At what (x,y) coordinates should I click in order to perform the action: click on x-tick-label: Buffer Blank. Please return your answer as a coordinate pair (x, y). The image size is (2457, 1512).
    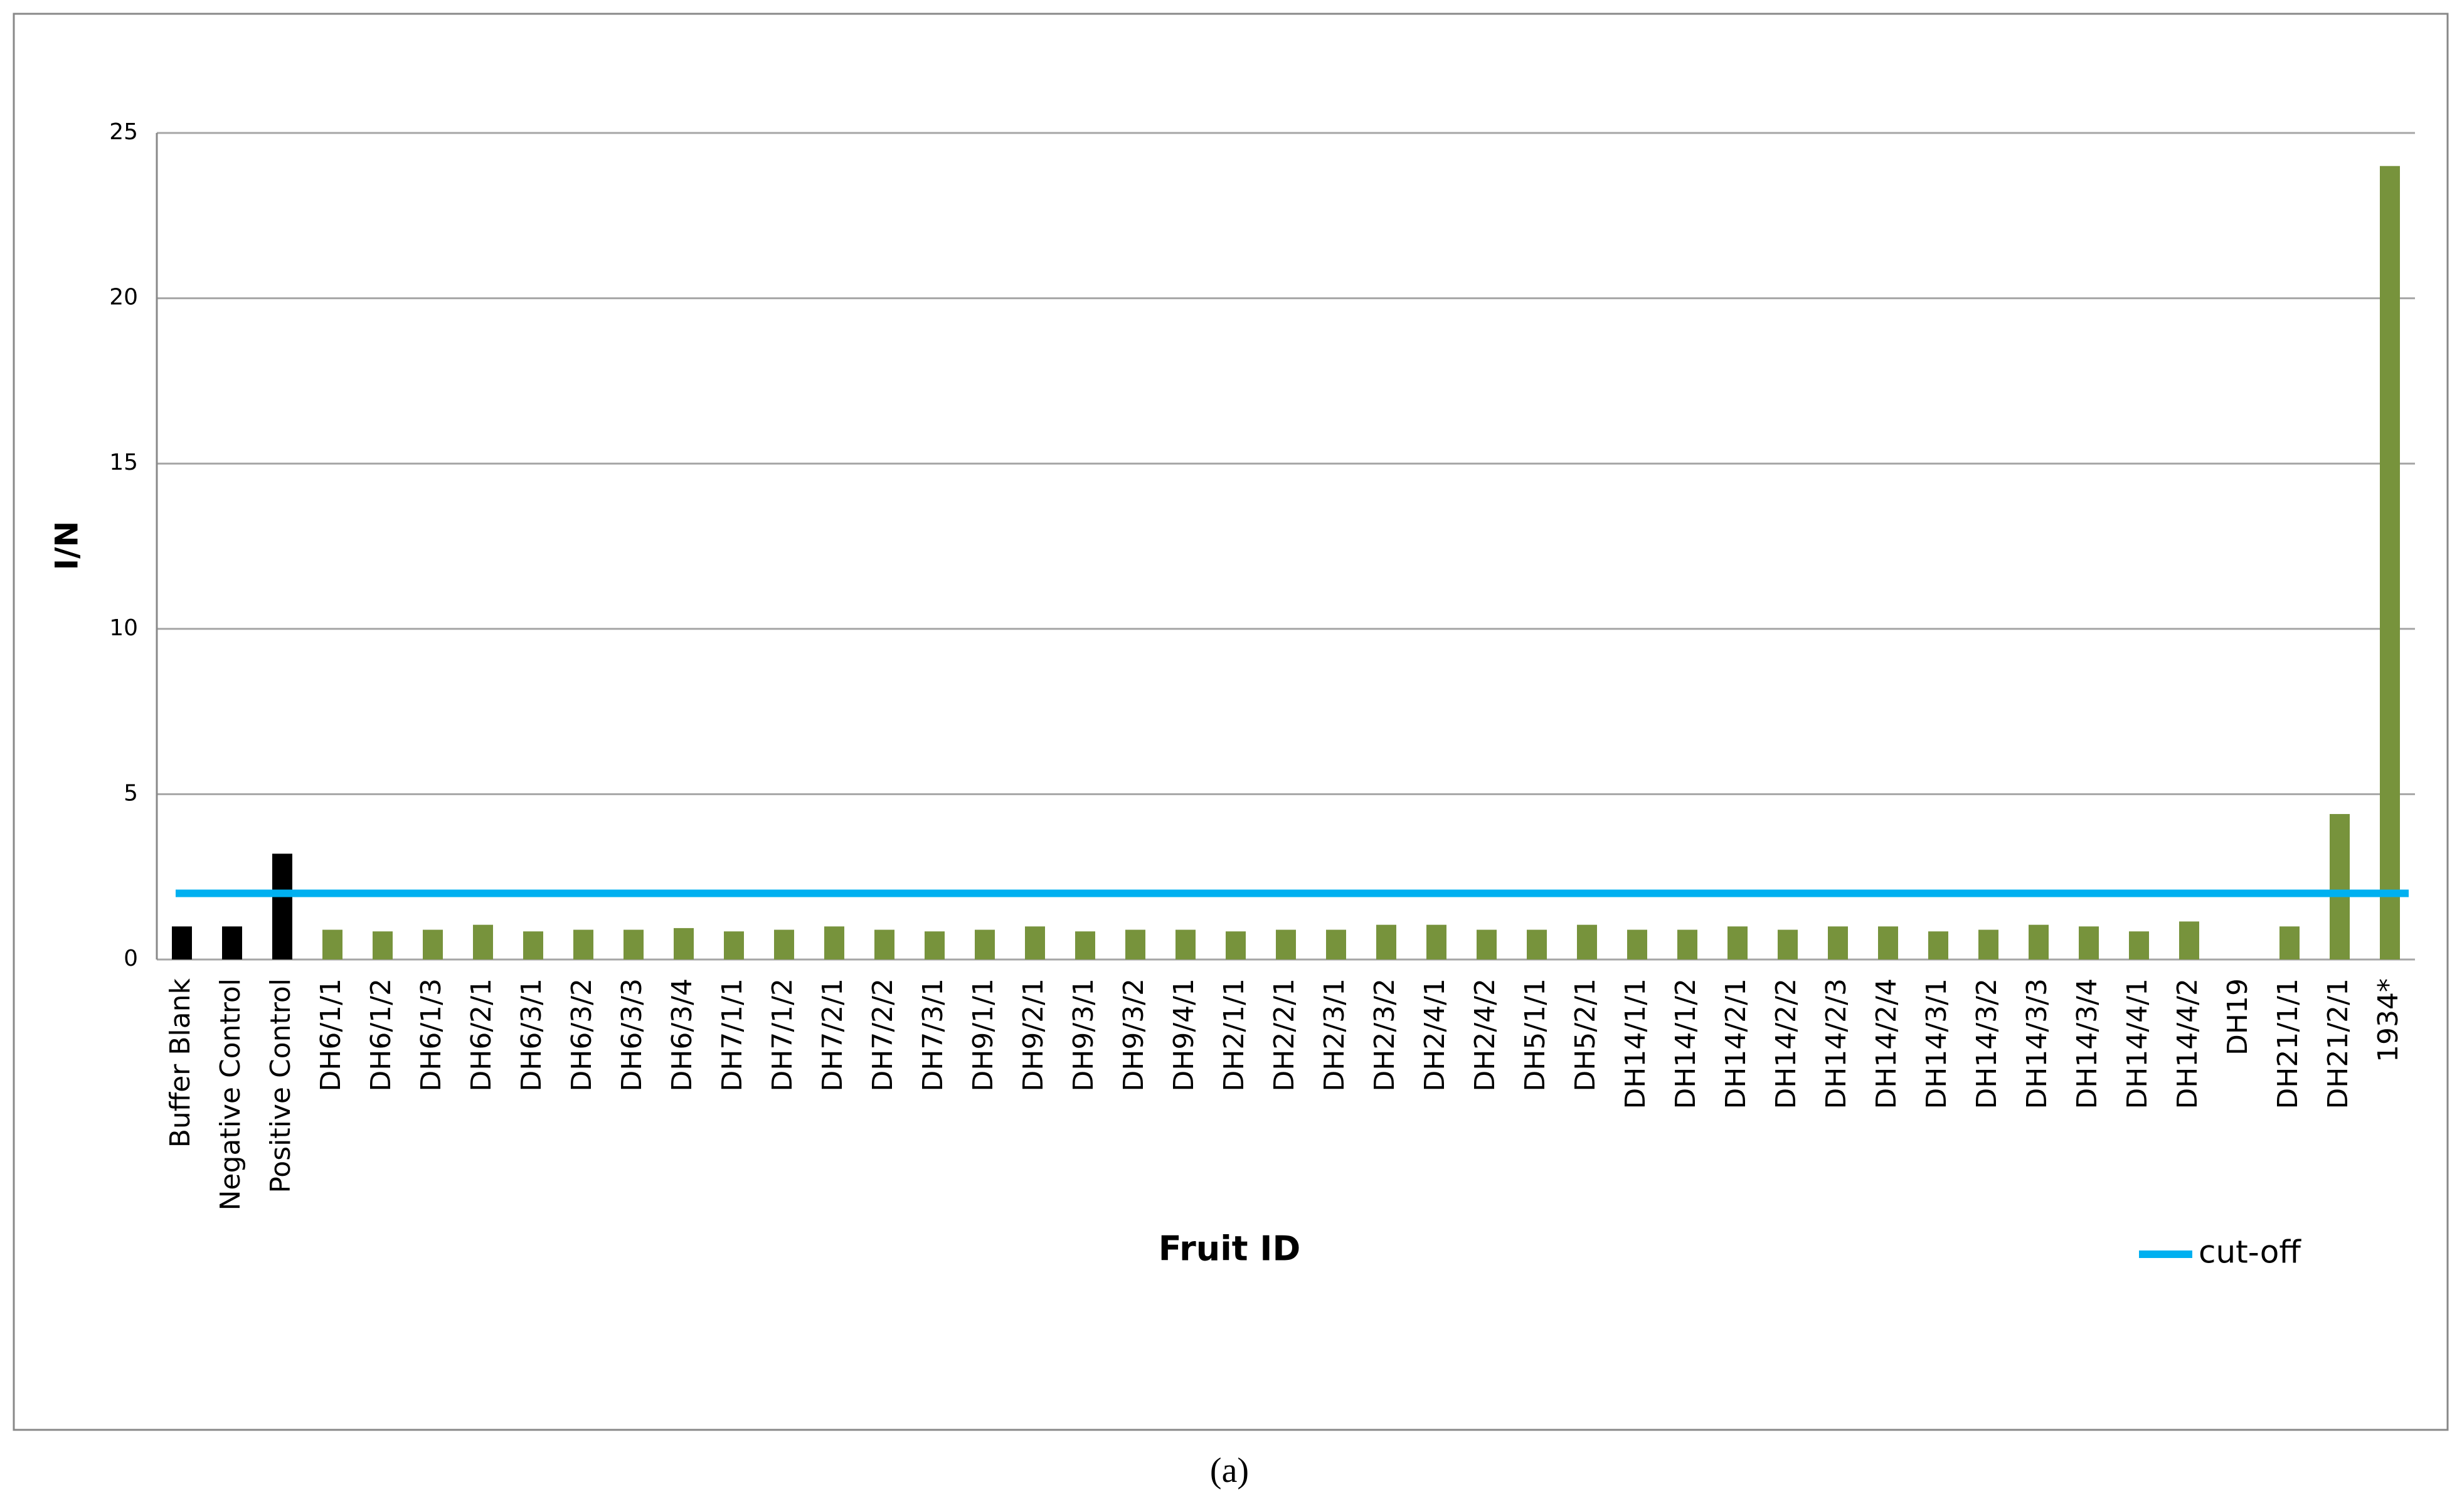
    Looking at the image, I should click on (180, 1063).